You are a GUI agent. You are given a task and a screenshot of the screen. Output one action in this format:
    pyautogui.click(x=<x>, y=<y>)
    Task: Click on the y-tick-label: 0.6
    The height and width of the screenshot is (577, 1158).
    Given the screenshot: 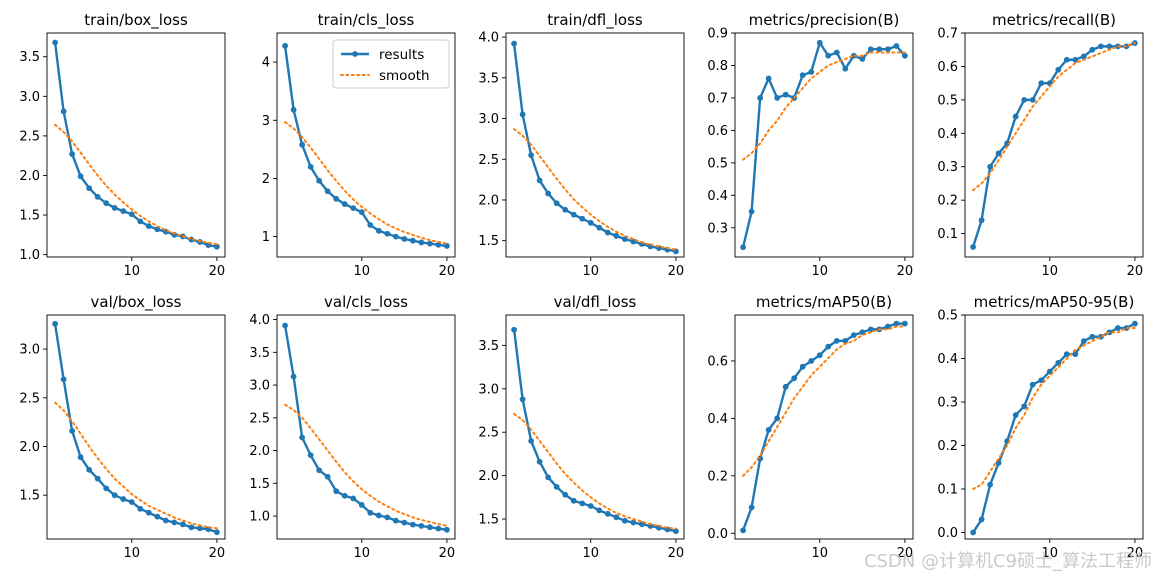 What is the action you would take?
    pyautogui.click(x=717, y=131)
    